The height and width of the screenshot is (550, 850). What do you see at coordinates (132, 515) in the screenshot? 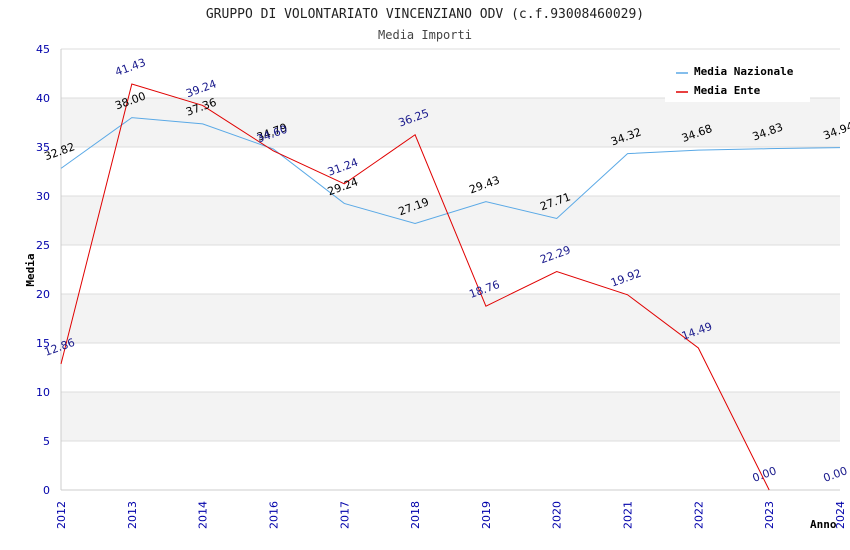
I see `x-tick-label: 2013` at bounding box center [132, 515].